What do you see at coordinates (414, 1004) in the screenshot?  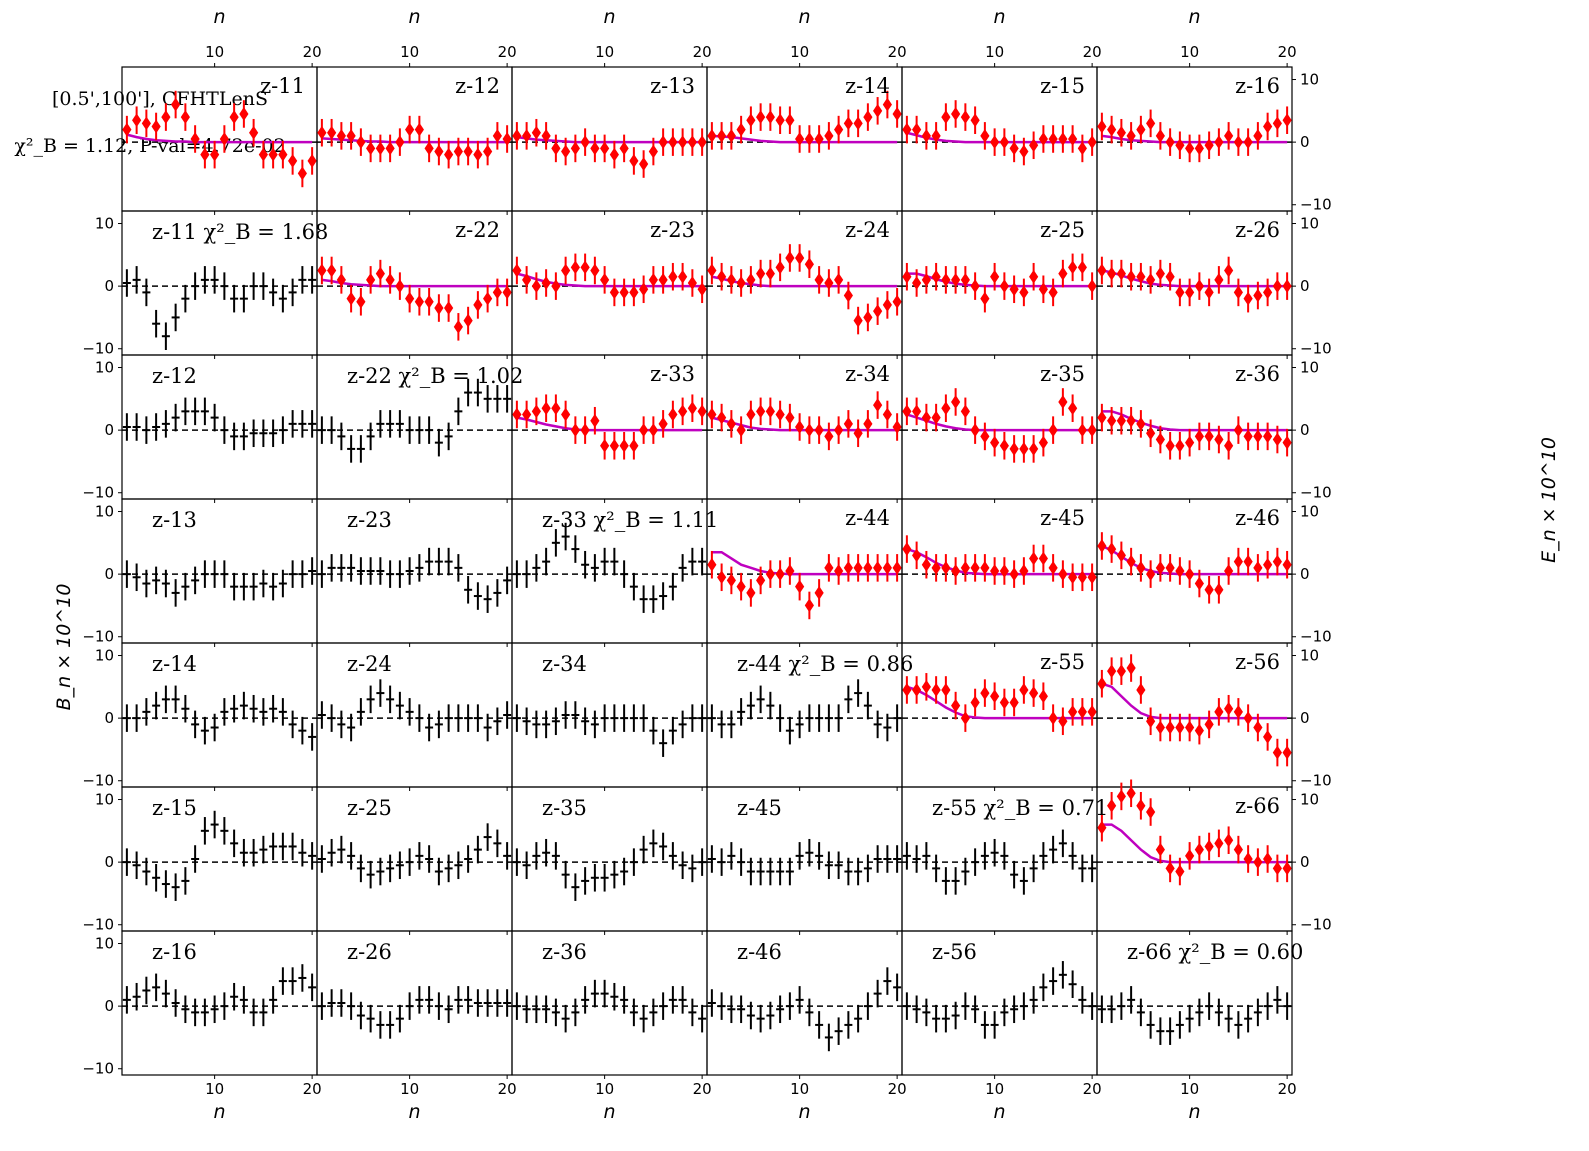 I see `panel-b-z-26: z-26` at bounding box center [414, 1004].